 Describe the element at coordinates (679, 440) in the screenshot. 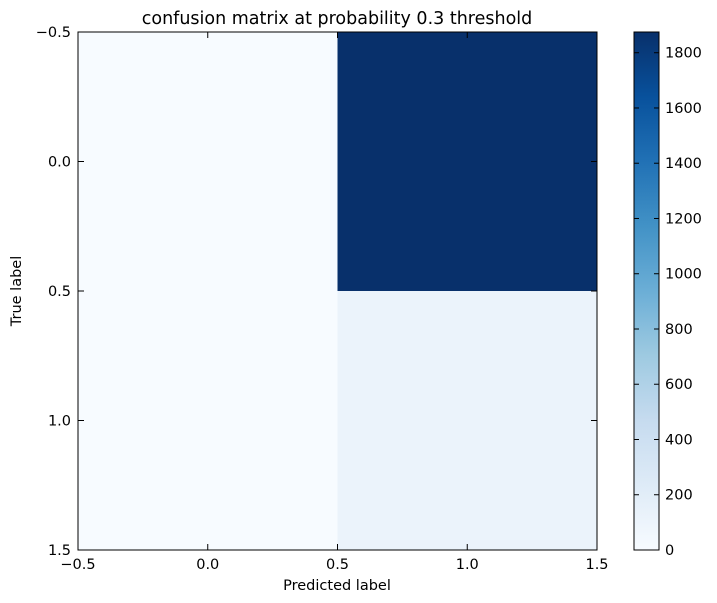

I see `colorbar-tick-label: 400` at that location.